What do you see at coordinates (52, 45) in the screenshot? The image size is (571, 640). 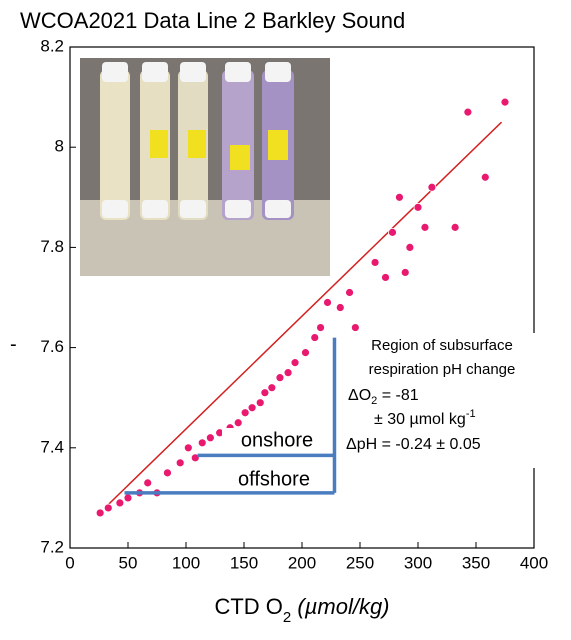 I see `y-tick-label: 8.2` at bounding box center [52, 45].